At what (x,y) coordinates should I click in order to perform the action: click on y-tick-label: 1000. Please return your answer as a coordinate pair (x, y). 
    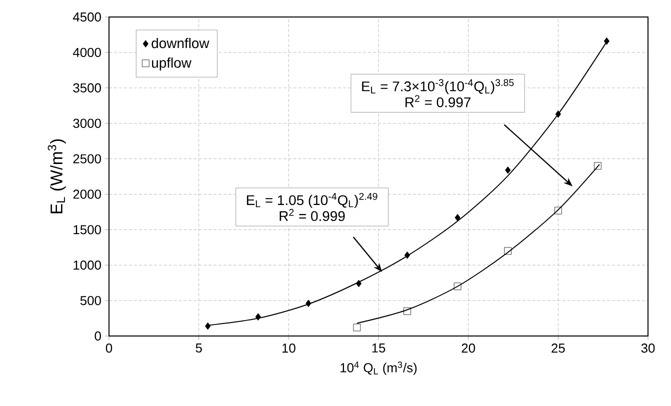
    Looking at the image, I should click on (87, 265).